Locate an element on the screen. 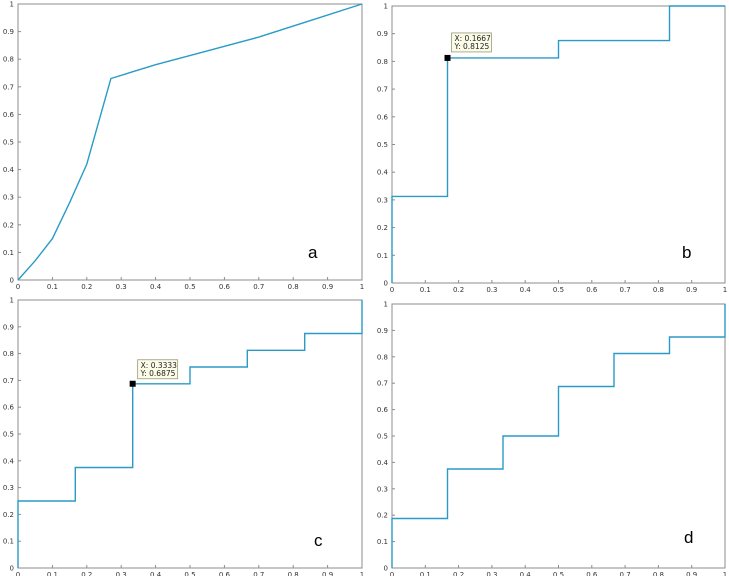 This screenshot has width=729, height=576. panel-letter-c: c is located at coordinates (318, 540).